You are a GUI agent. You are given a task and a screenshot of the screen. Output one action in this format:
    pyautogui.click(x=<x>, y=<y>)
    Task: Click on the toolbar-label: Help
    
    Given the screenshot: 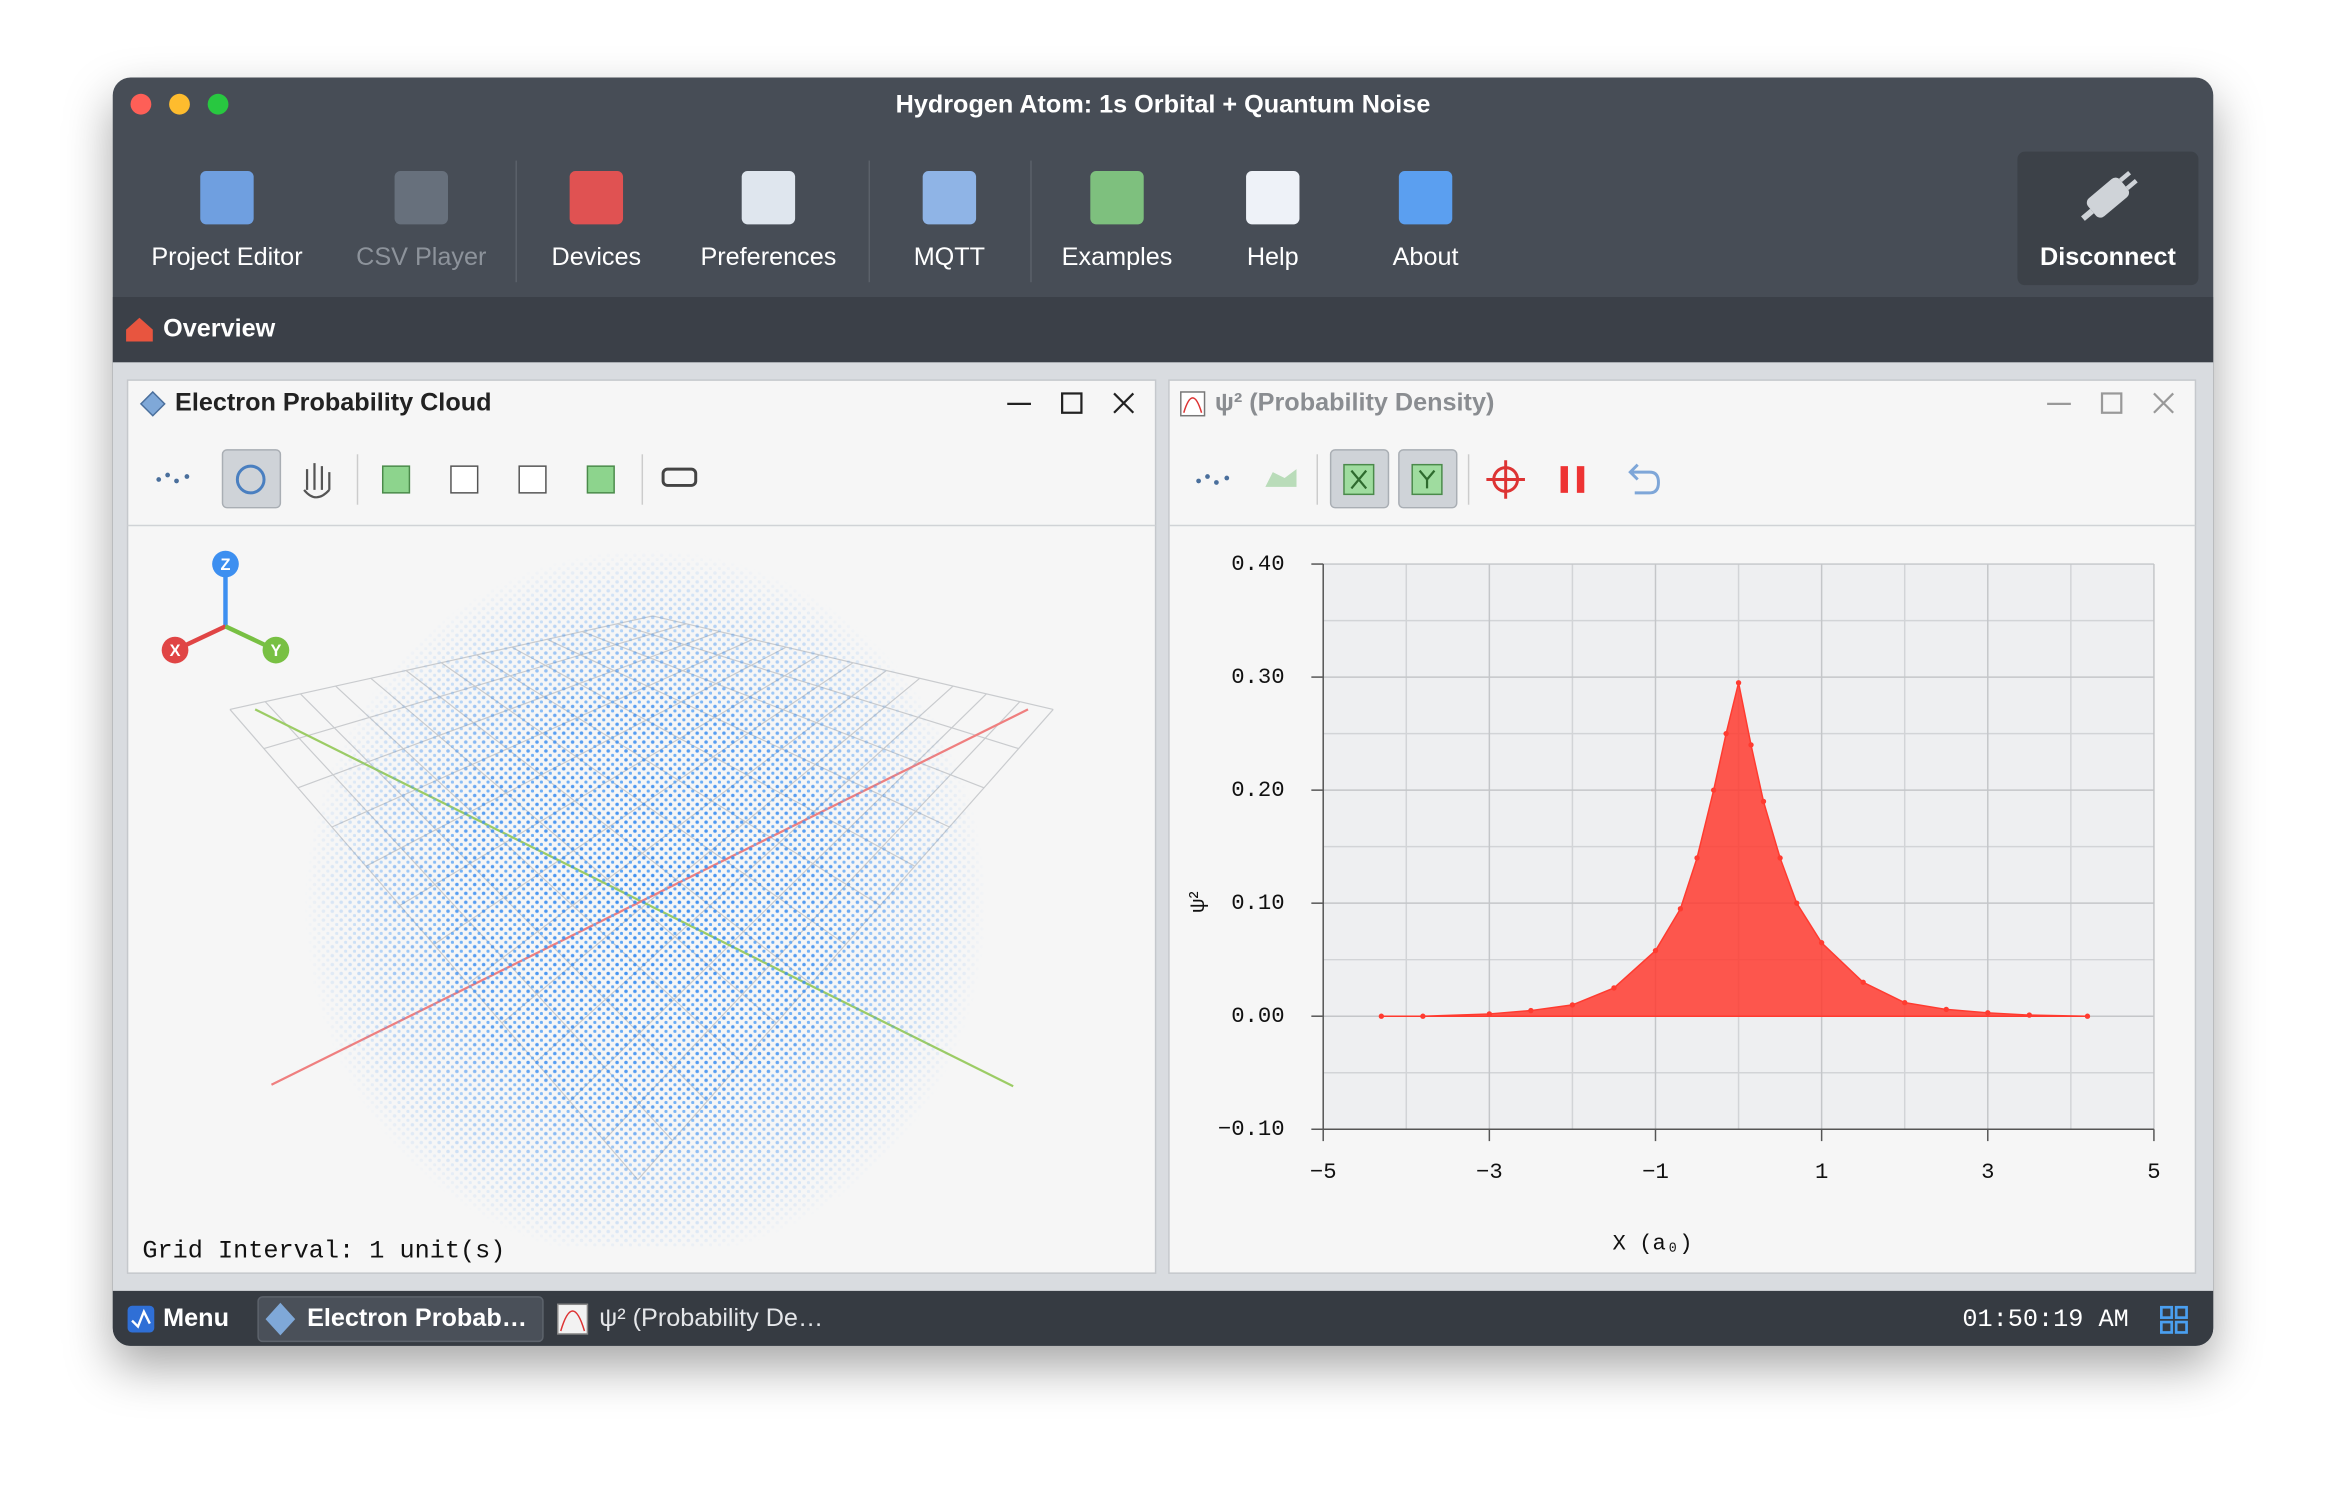 What is the action you would take?
    pyautogui.click(x=1273, y=257)
    